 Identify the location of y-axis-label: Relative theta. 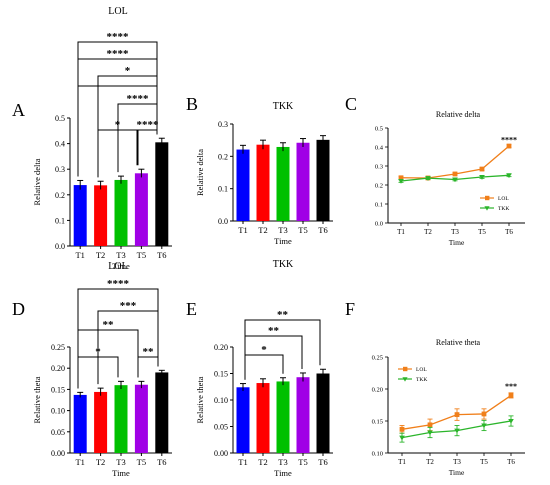
(200, 399).